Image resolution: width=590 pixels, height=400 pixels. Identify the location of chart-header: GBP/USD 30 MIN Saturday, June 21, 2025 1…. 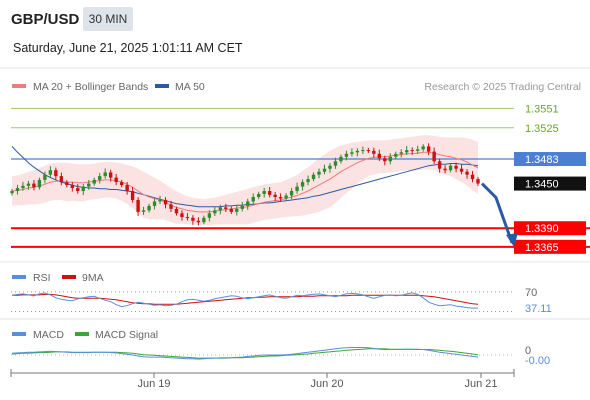
(295, 27).